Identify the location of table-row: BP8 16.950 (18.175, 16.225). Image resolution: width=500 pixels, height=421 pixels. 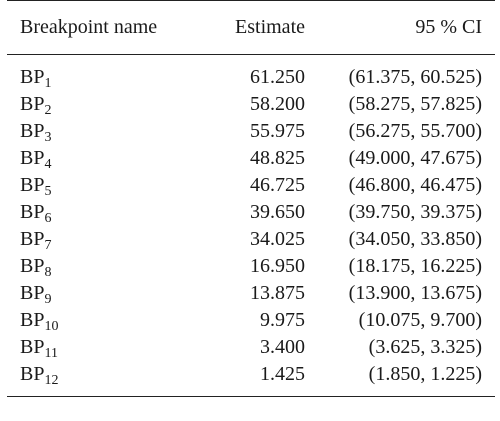
(251, 266).